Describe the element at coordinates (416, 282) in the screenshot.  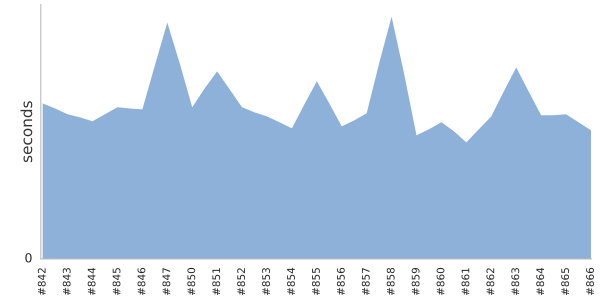
I see `x-tick-label: #859` at that location.